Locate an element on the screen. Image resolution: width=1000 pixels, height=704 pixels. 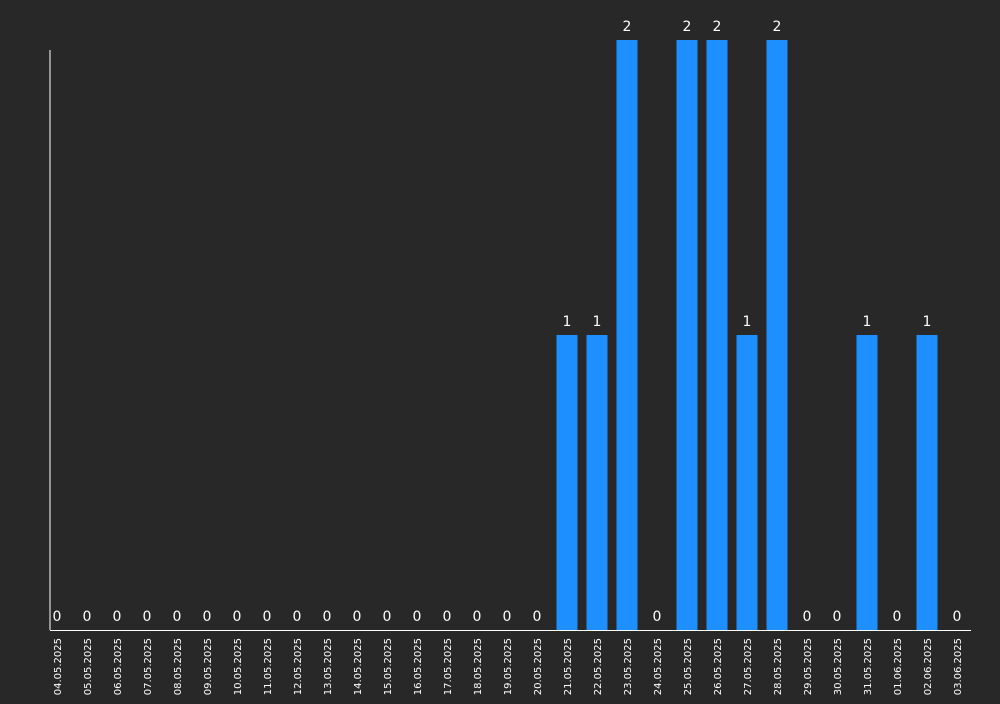
value-label-07.05.2025: 0 is located at coordinates (147, 617).